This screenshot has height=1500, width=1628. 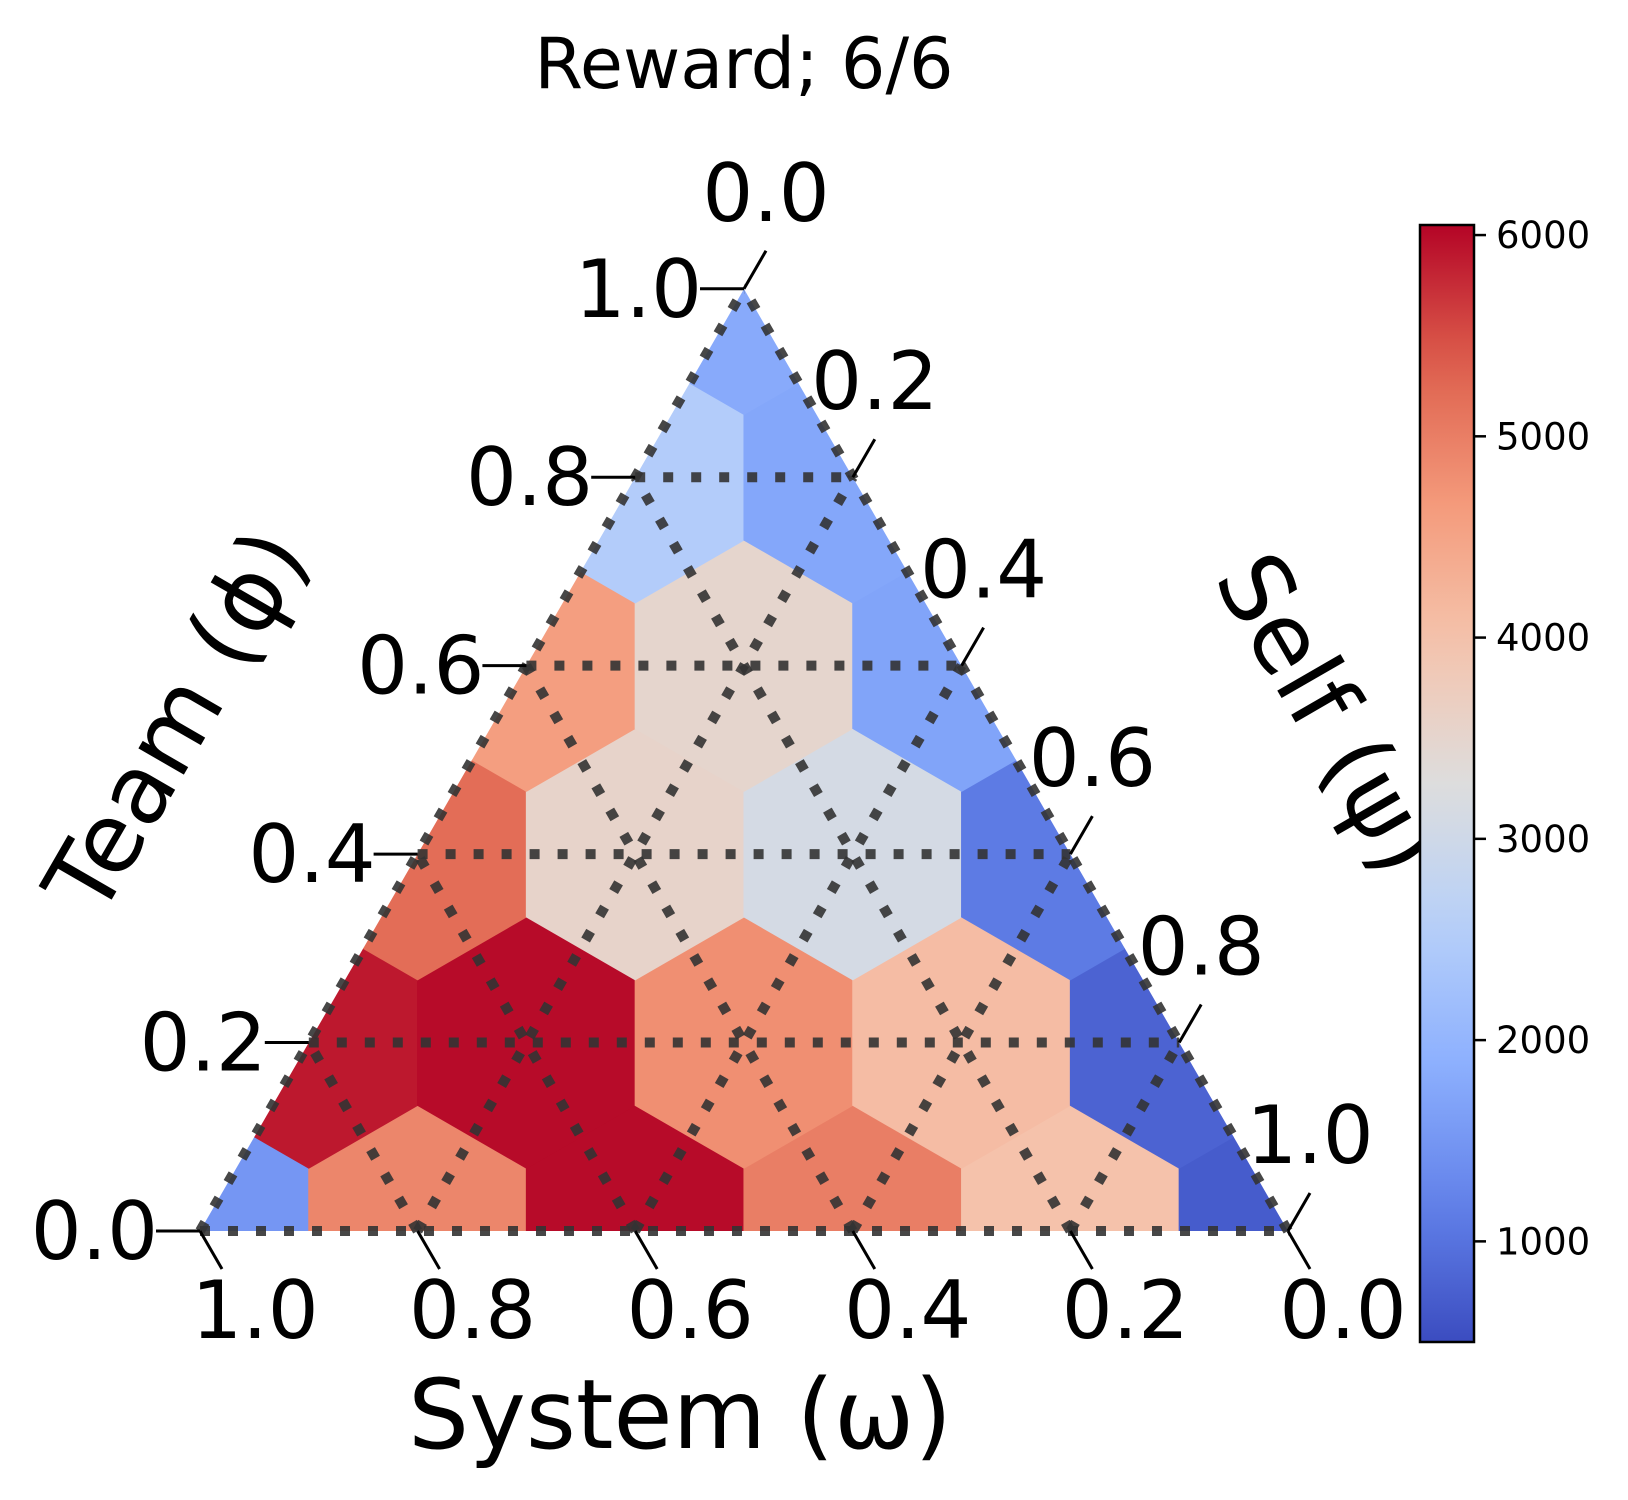 I want to click on bottom-tick-label: 0.6, so click(x=690, y=1310).